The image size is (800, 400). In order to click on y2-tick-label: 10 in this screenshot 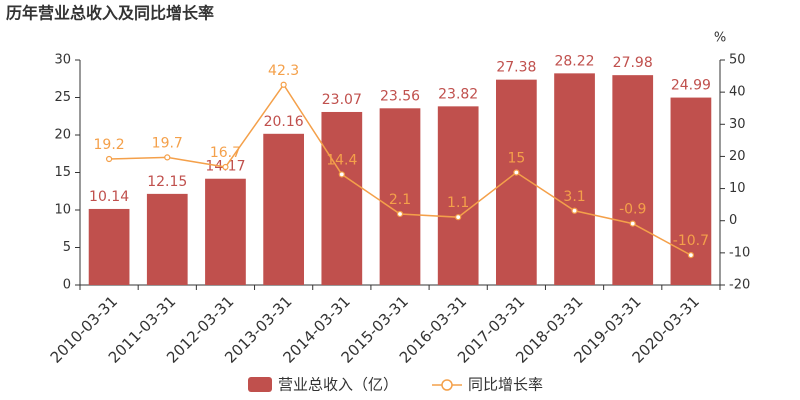, I will do `click(737, 188)`.